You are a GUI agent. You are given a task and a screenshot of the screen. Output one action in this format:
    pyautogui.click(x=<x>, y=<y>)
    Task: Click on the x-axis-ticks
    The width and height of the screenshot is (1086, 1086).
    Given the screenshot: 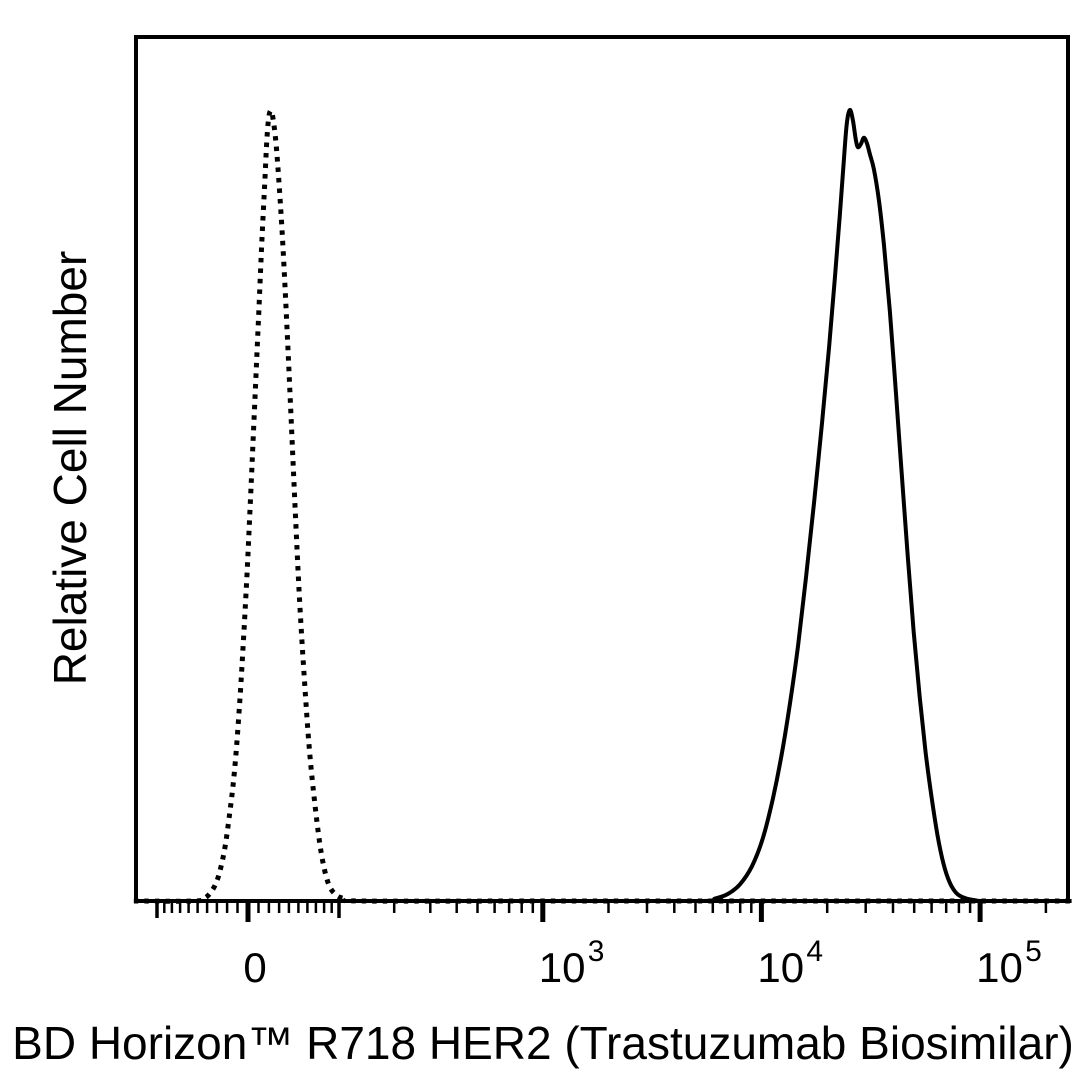 What is the action you would take?
    pyautogui.click(x=601, y=912)
    